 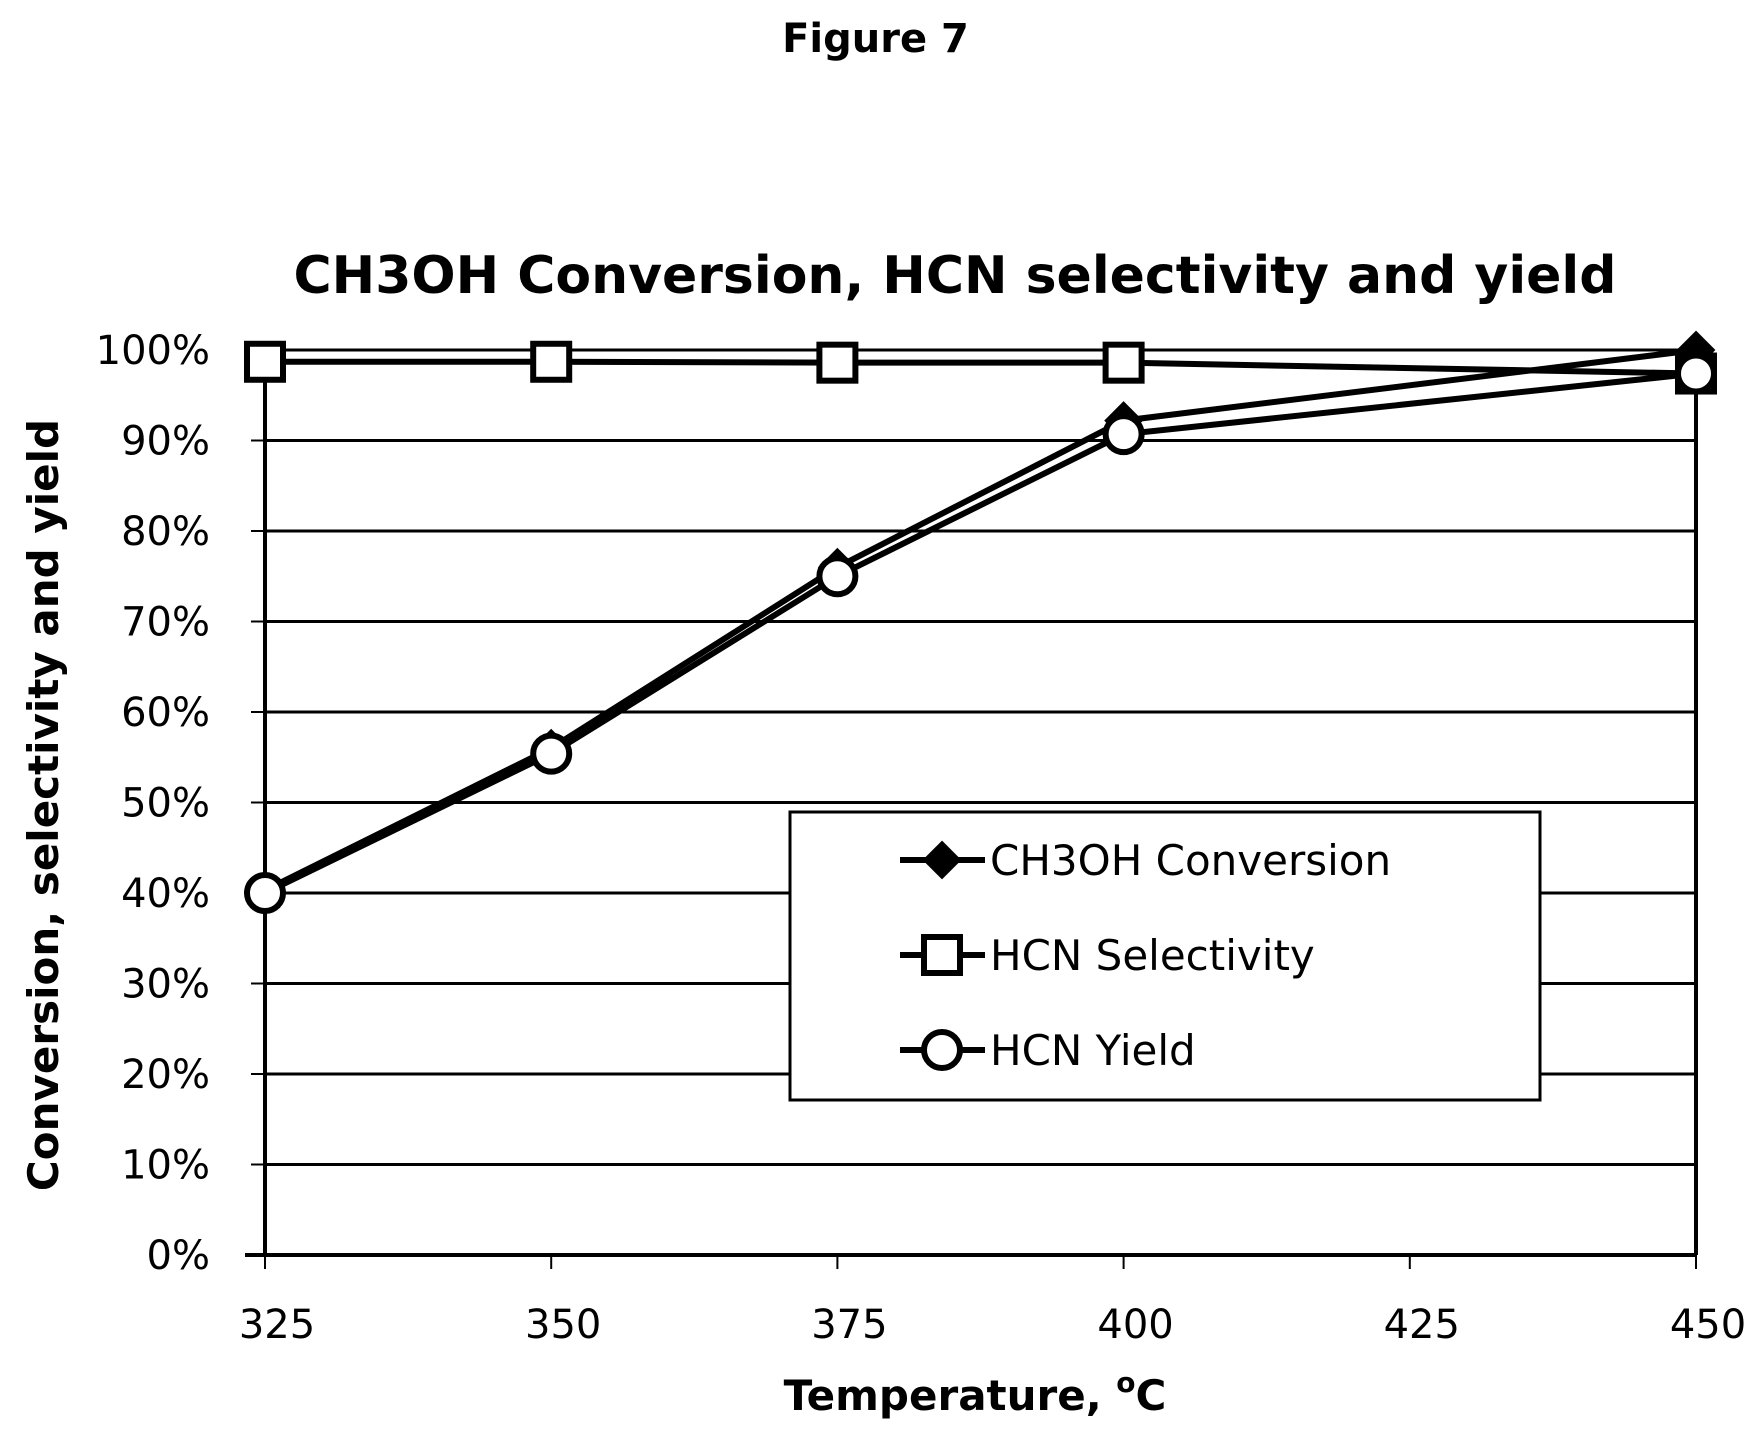 I want to click on legend: CH3OH Conversion HCN Selectivity HCN Yield, so click(x=1165, y=956).